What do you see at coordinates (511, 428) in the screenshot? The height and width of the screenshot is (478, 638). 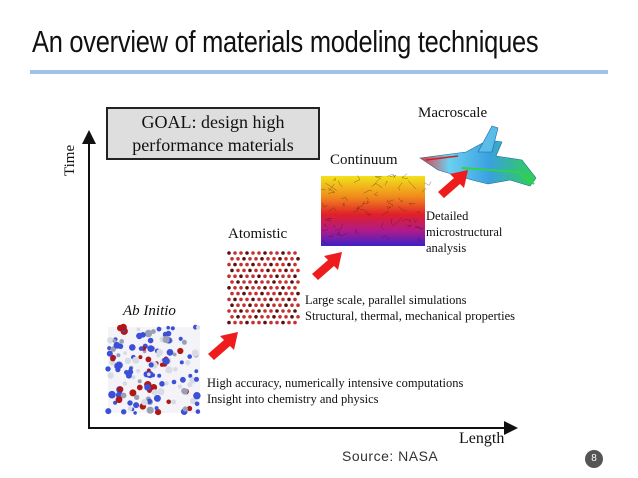 I see `length-axis-arrowhead` at bounding box center [511, 428].